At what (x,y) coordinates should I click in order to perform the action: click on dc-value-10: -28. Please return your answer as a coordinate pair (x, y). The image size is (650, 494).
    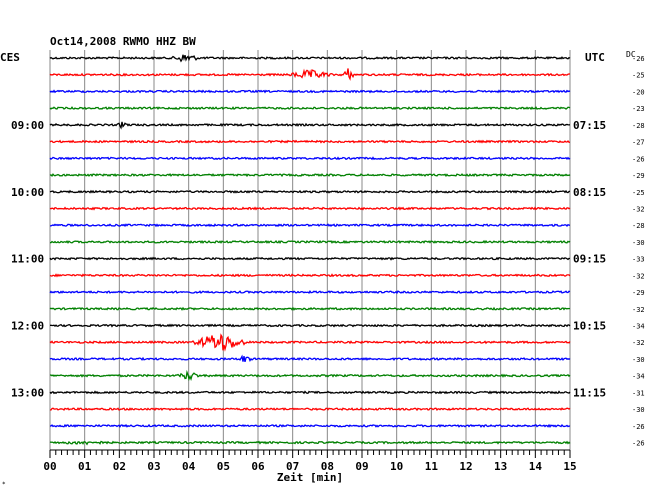
    Looking at the image, I should click on (638, 226).